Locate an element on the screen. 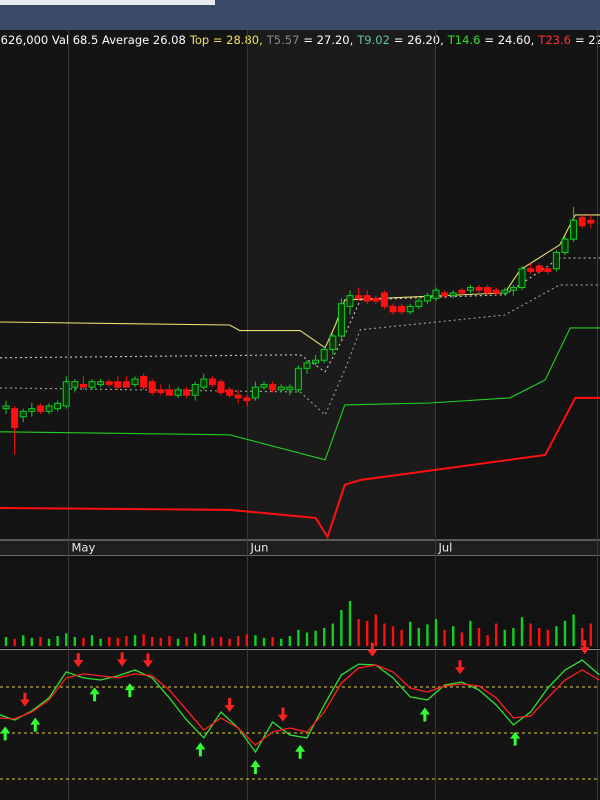 Image resolution: width=600 pixels, height=800 pixels. volume-panel is located at coordinates (300, 602).